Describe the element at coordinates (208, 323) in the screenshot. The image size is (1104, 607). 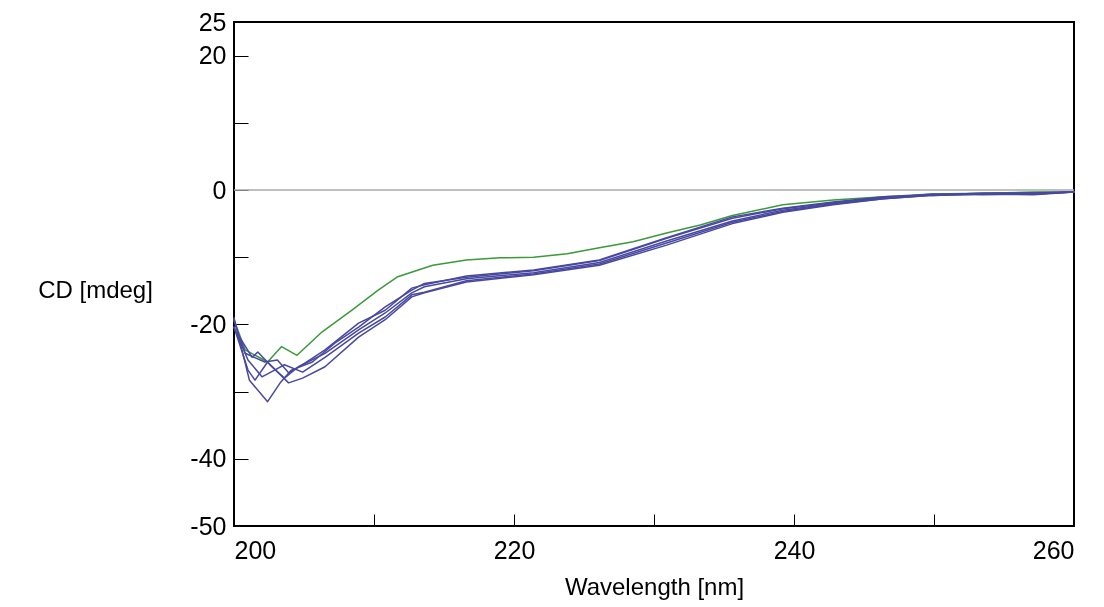
I see `y-tick-label: -20` at that location.